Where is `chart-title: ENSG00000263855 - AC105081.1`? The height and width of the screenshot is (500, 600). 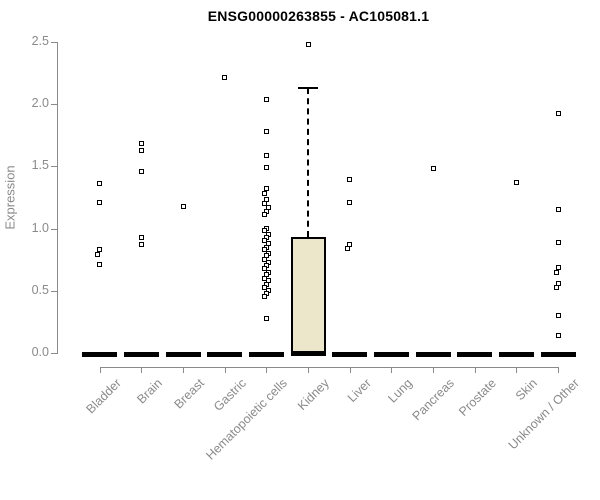 chart-title: ENSG00000263855 - AC105081.1 is located at coordinates (318, 16).